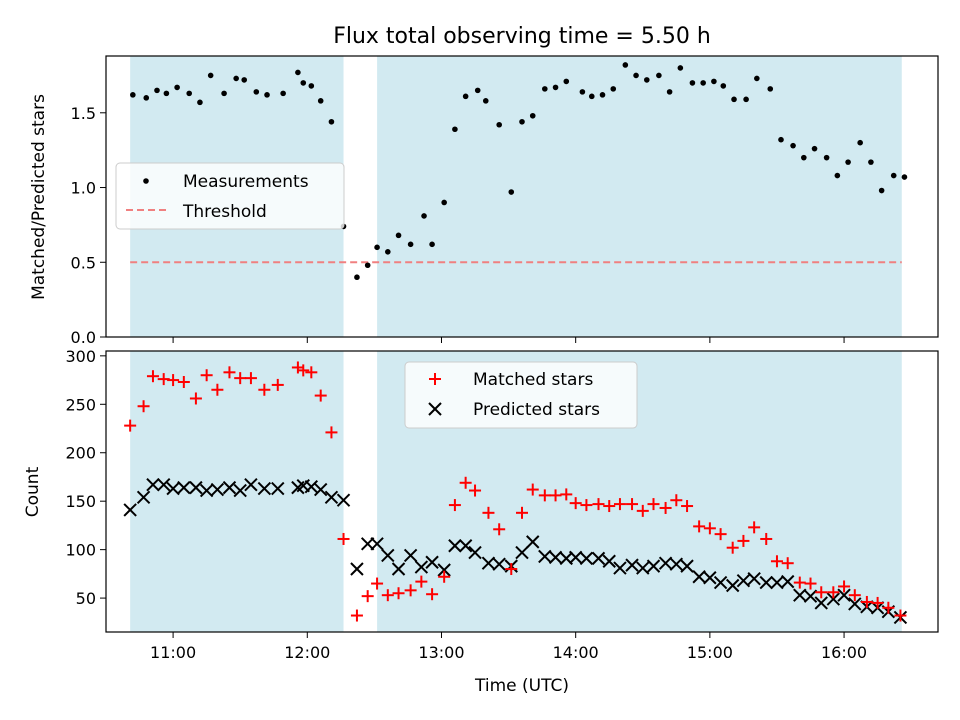 The width and height of the screenshot is (960, 720). What do you see at coordinates (230, 196) in the screenshot?
I see `ratio-legend-box` at bounding box center [230, 196].